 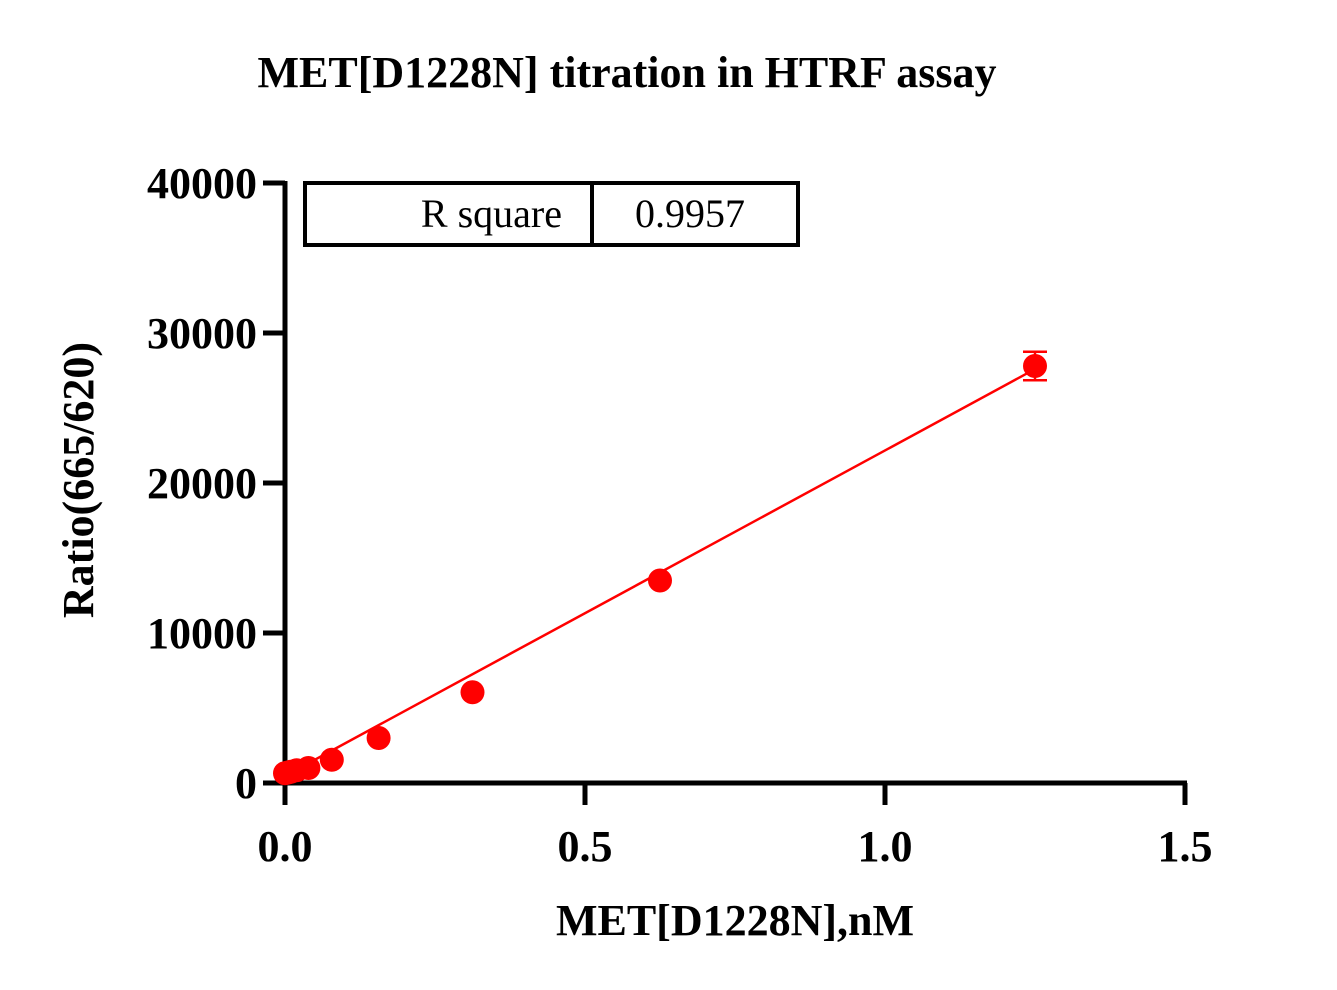 What do you see at coordinates (78, 480) in the screenshot?
I see `y-axis-label: Ratio(665/620)` at bounding box center [78, 480].